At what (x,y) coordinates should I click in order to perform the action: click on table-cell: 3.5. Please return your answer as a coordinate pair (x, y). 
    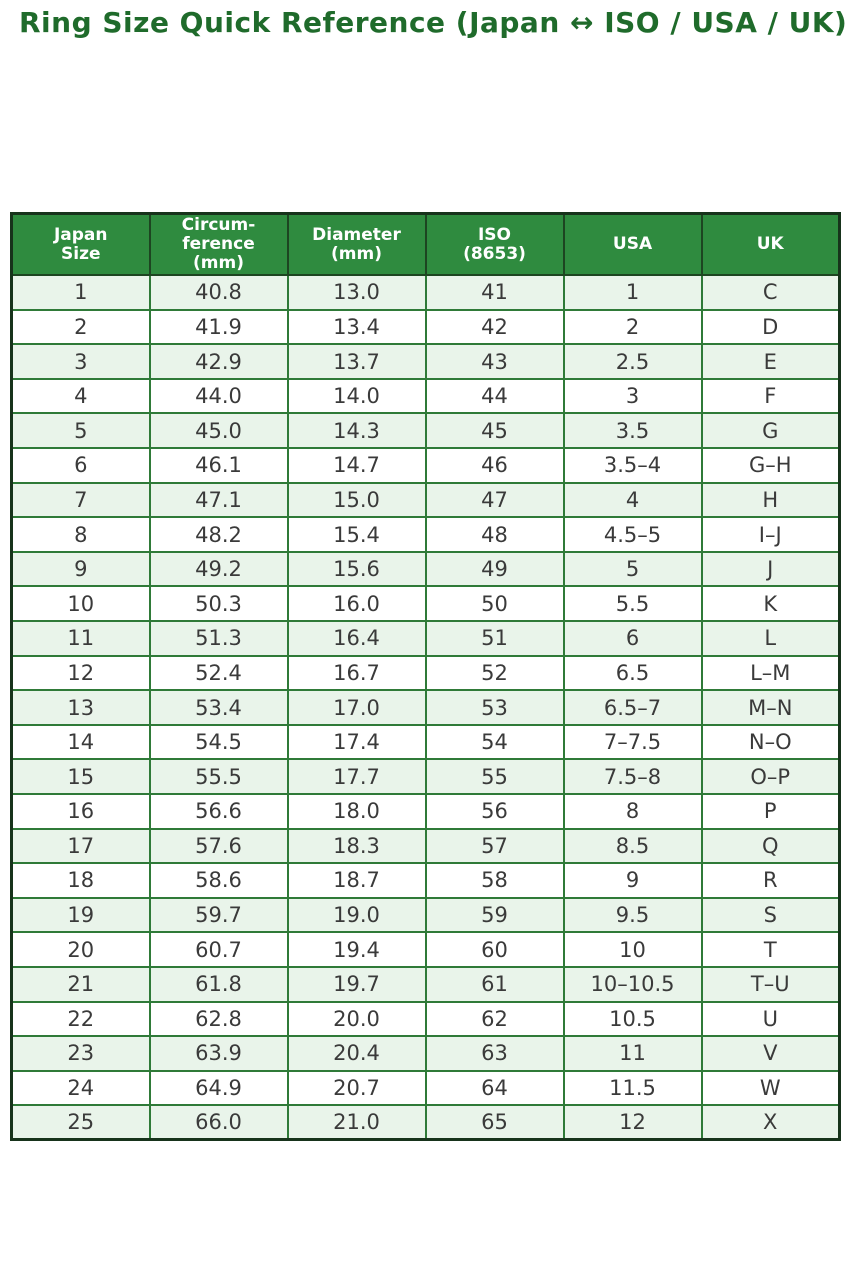
    Looking at the image, I should click on (632, 431).